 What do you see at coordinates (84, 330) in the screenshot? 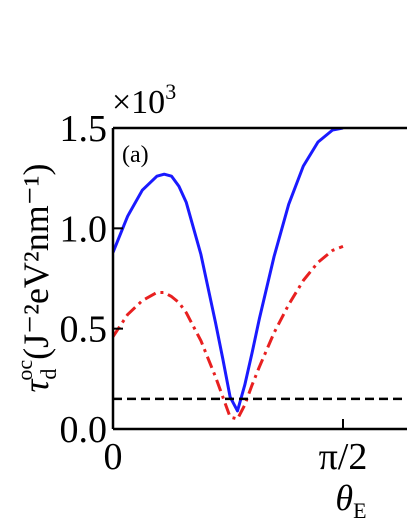
I see `y-tick-label: 0.5` at bounding box center [84, 330].